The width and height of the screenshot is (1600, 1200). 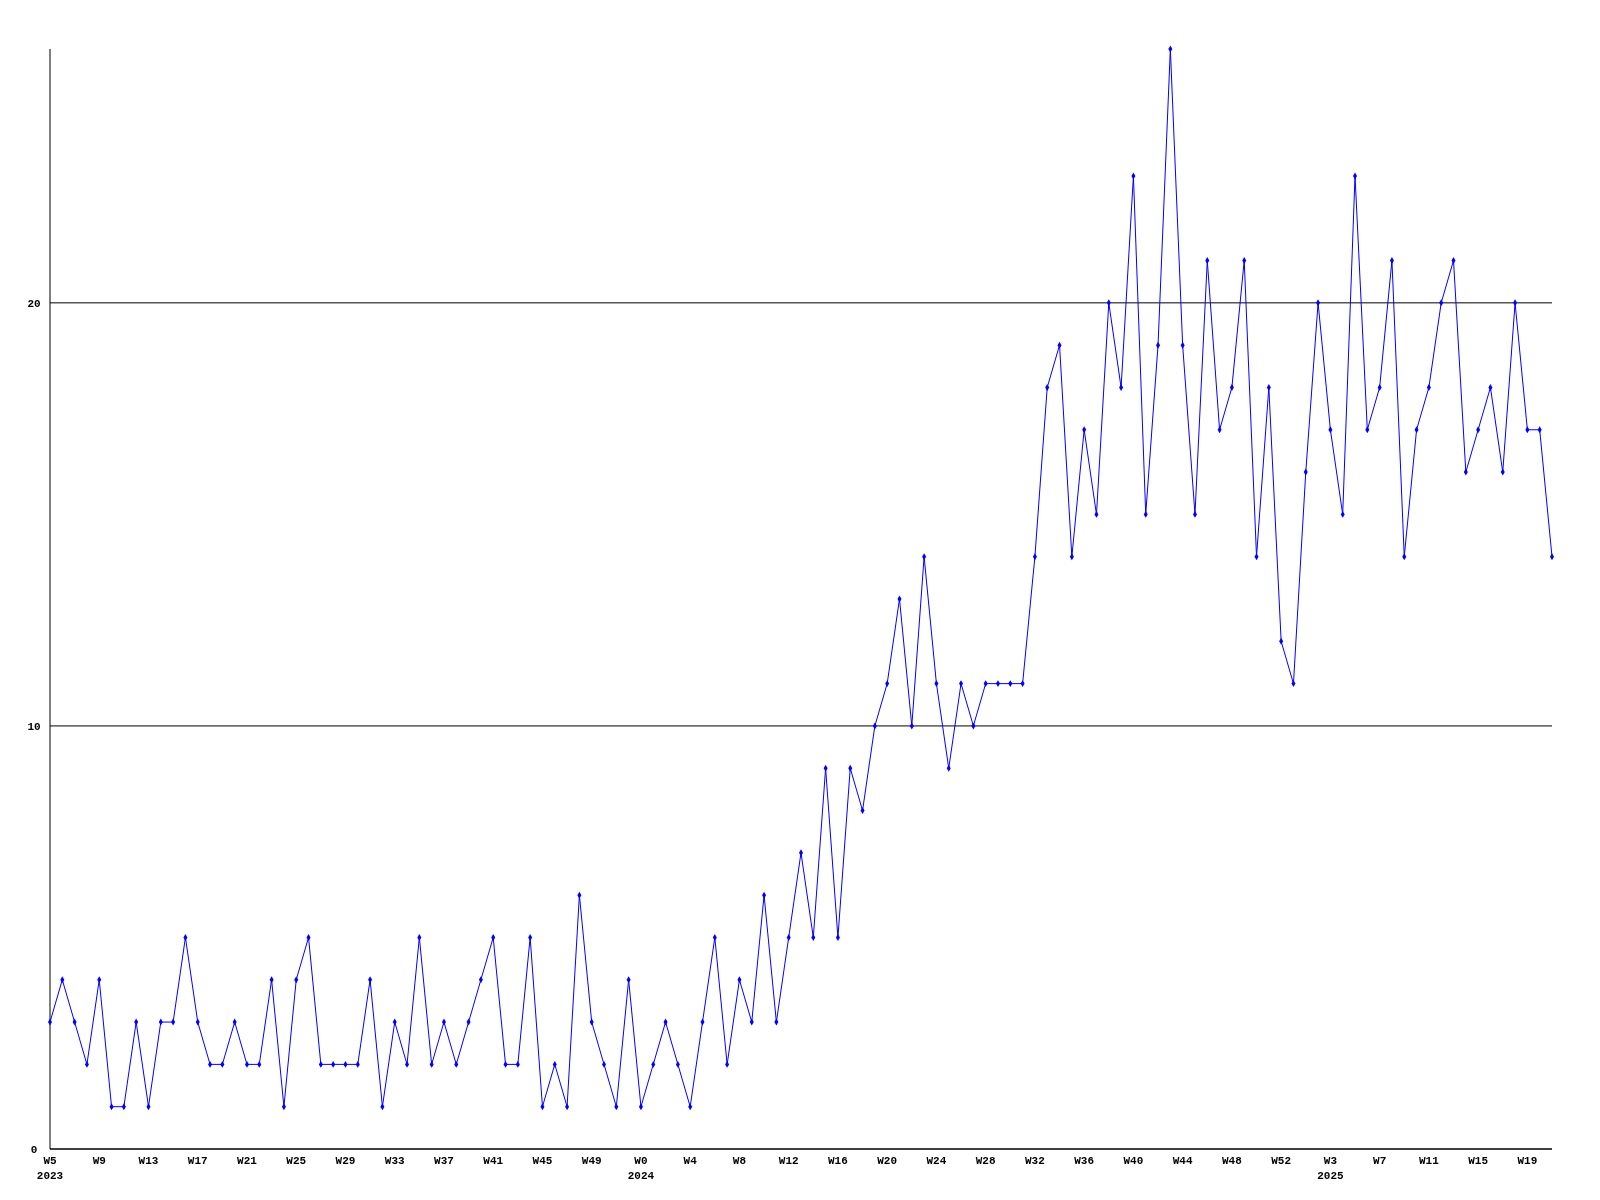 What do you see at coordinates (1133, 1161) in the screenshot?
I see `x-tick-label: W40` at bounding box center [1133, 1161].